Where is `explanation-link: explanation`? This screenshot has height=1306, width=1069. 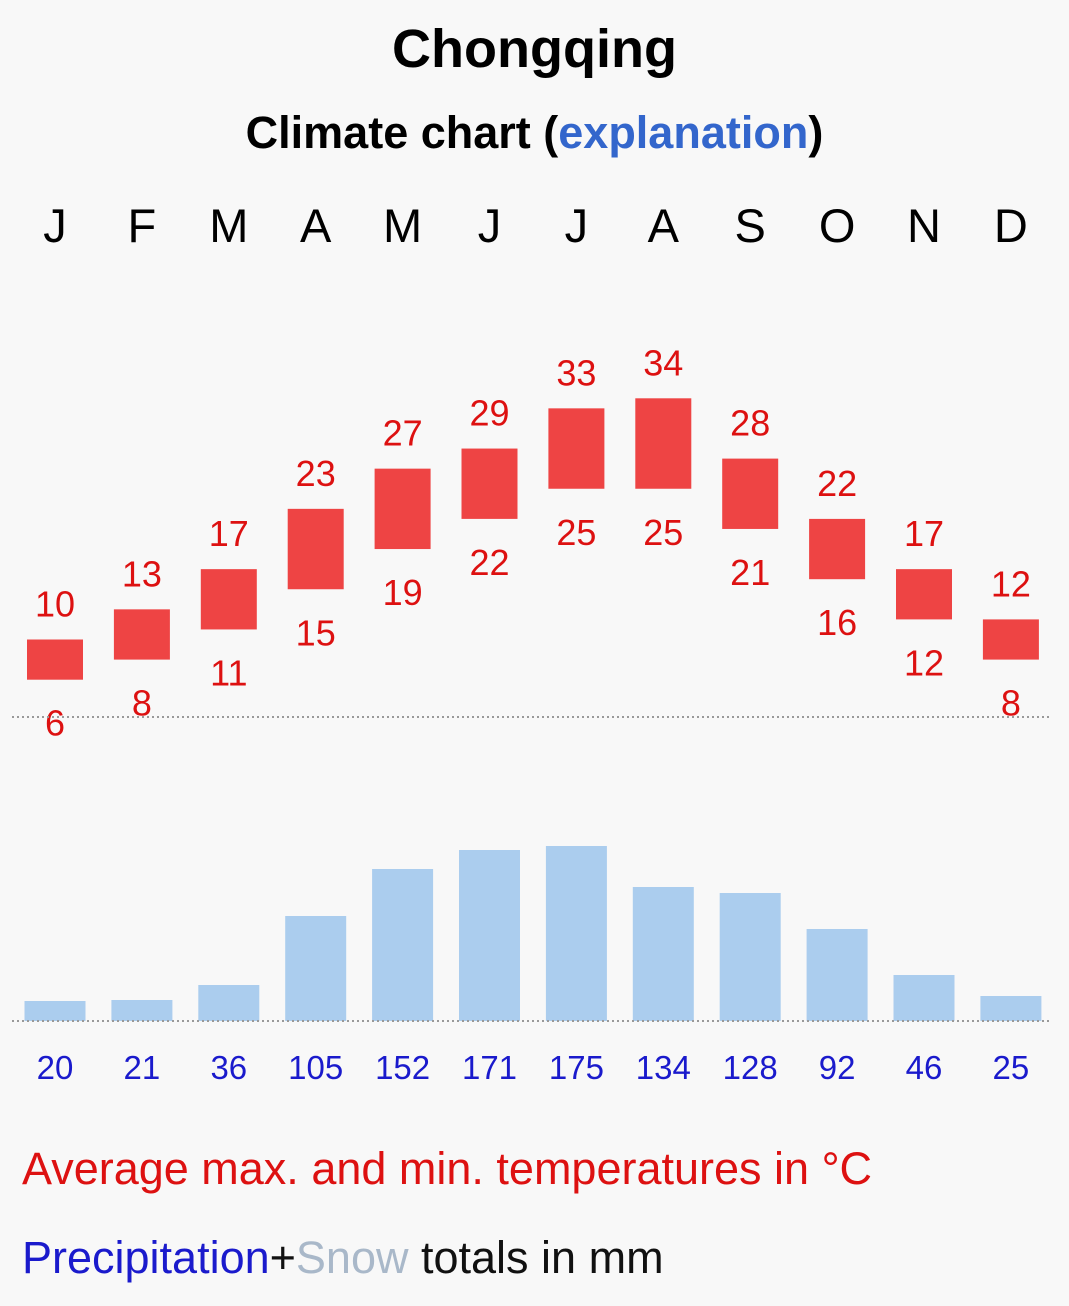
explanation-link: explanation is located at coordinates (683, 132).